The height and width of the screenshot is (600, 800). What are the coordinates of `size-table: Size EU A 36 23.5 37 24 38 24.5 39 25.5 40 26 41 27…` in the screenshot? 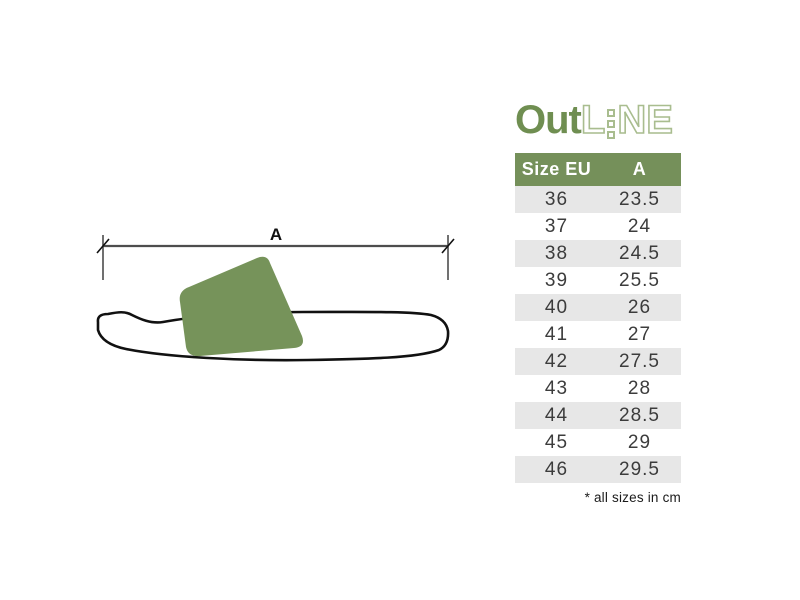 It's located at (598, 318).